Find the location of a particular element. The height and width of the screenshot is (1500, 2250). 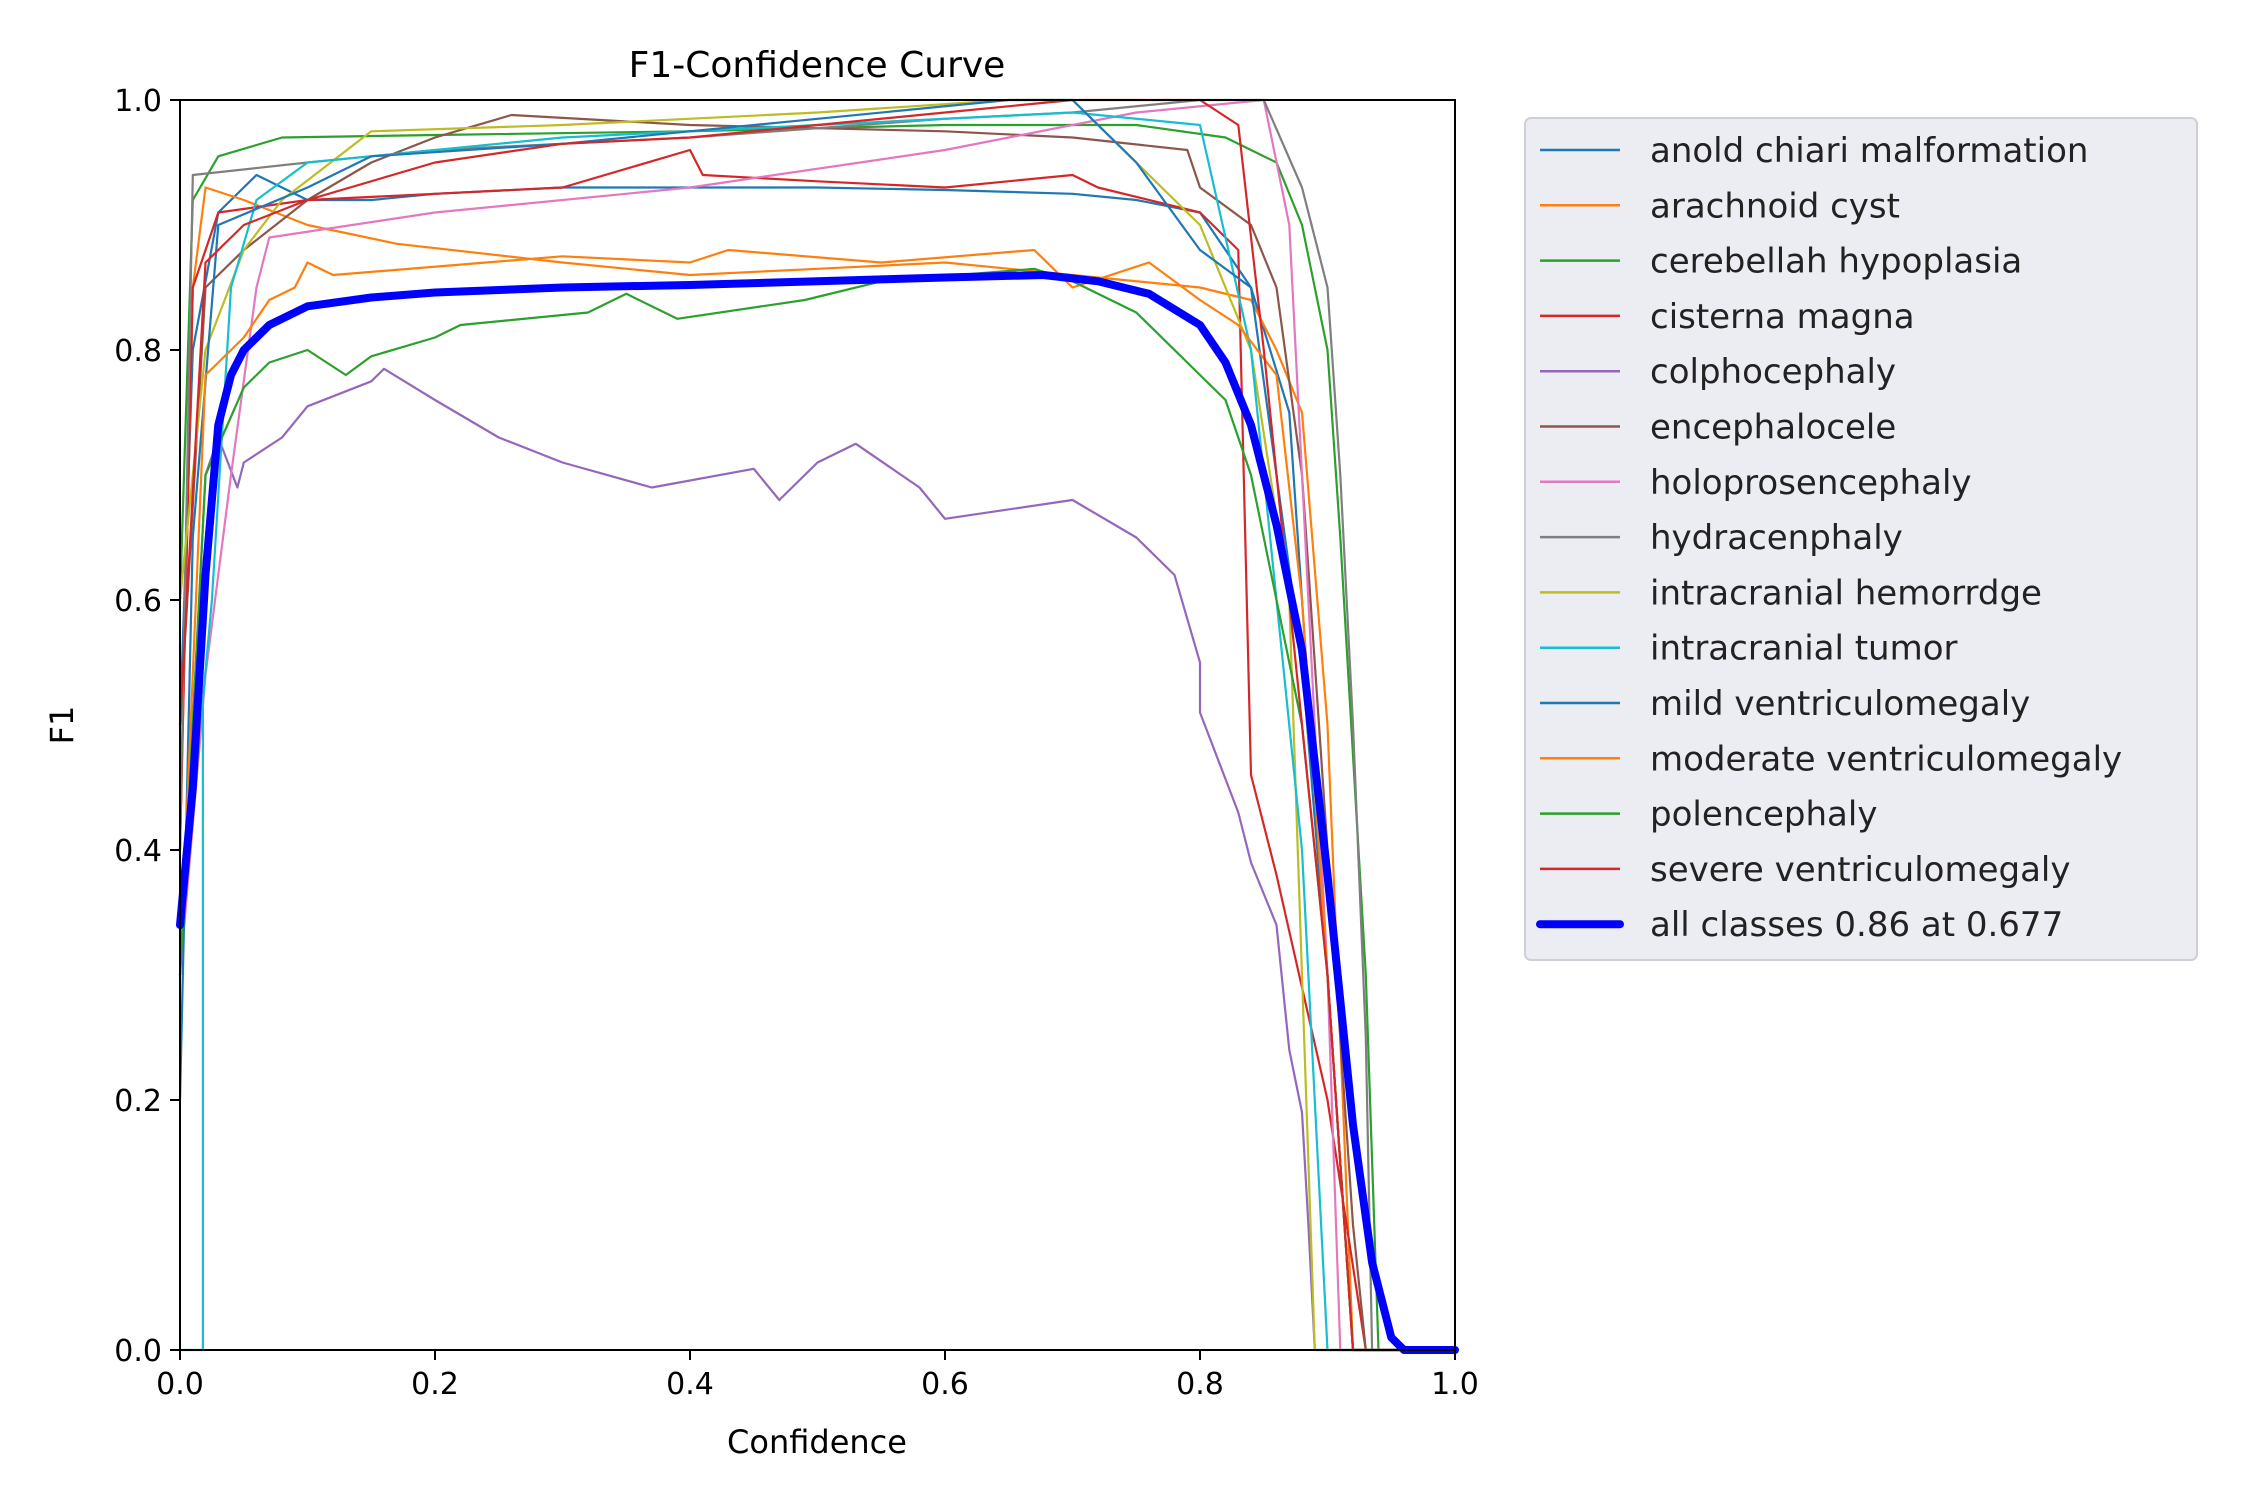

legend-label-13: severe ventriculomegaly is located at coordinates (1860, 870).